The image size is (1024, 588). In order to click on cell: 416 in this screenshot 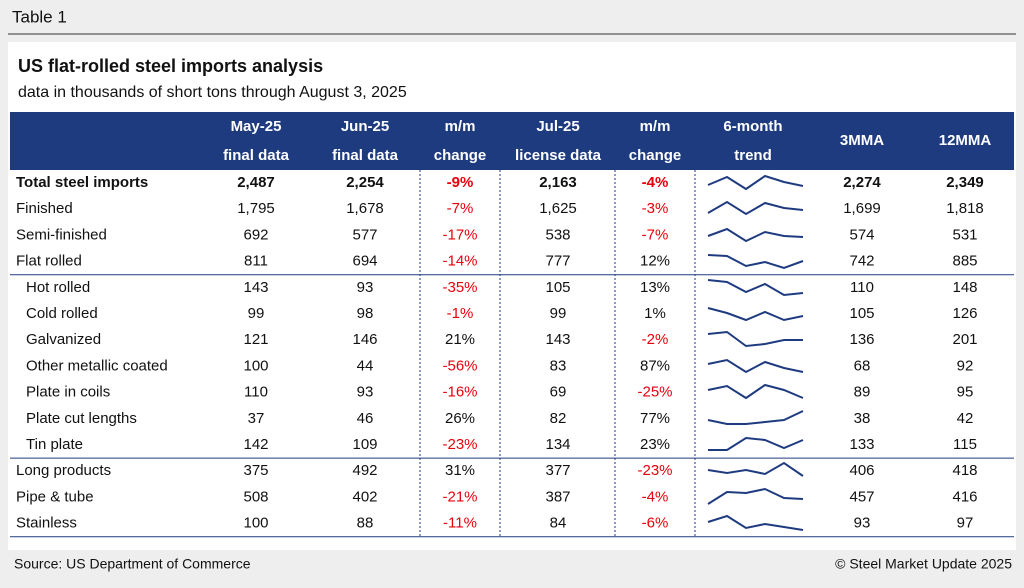, I will do `click(964, 496)`.